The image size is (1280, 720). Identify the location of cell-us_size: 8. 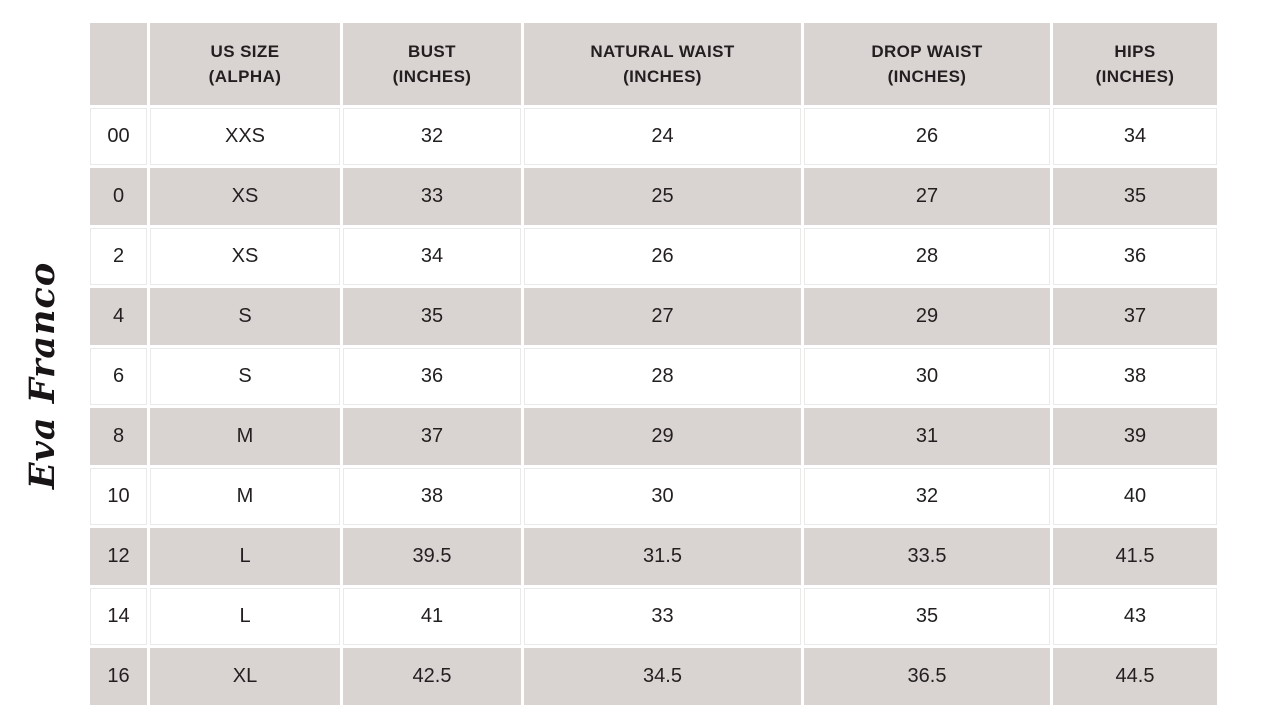
(118, 436).